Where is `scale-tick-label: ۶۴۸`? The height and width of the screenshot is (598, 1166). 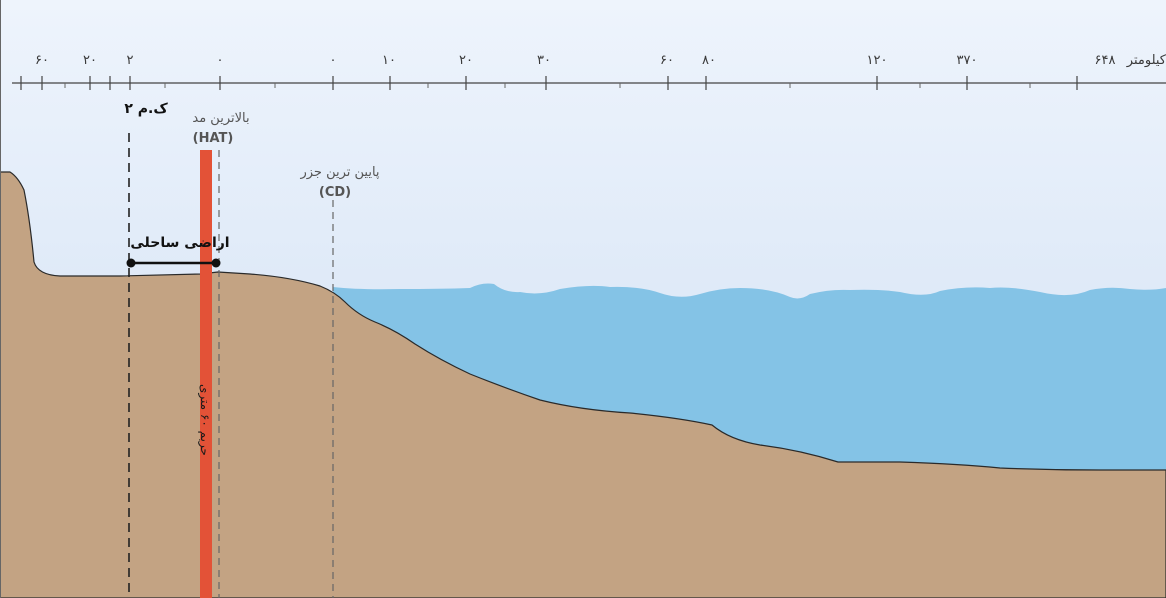 scale-tick-label: ۶۴۸ is located at coordinates (1105, 60).